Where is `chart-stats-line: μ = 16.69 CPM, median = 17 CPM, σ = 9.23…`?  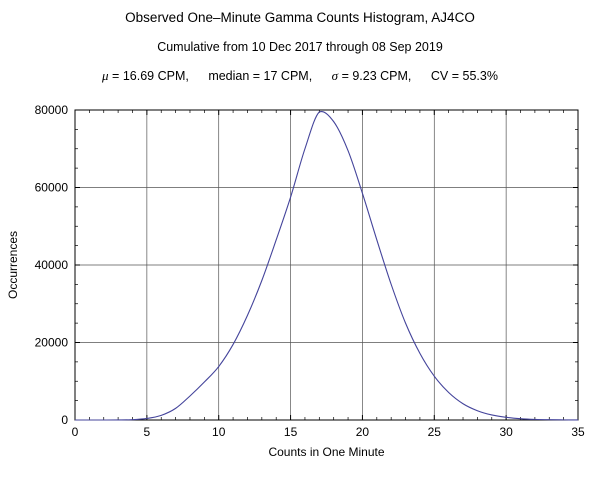 chart-stats-line: μ = 16.69 CPM, median = 17 CPM, σ = 9.23… is located at coordinates (300, 76).